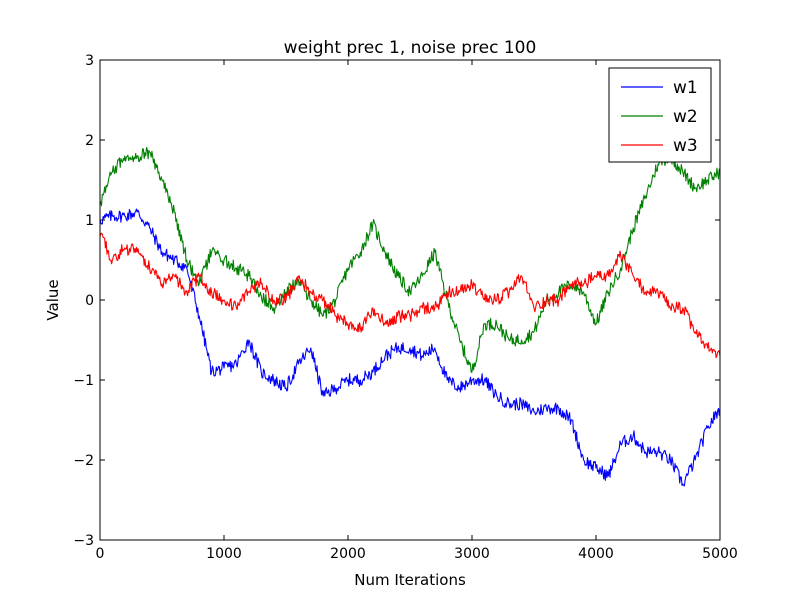 The height and width of the screenshot is (605, 800). I want to click on legend-label-w1: w1, so click(685, 88).